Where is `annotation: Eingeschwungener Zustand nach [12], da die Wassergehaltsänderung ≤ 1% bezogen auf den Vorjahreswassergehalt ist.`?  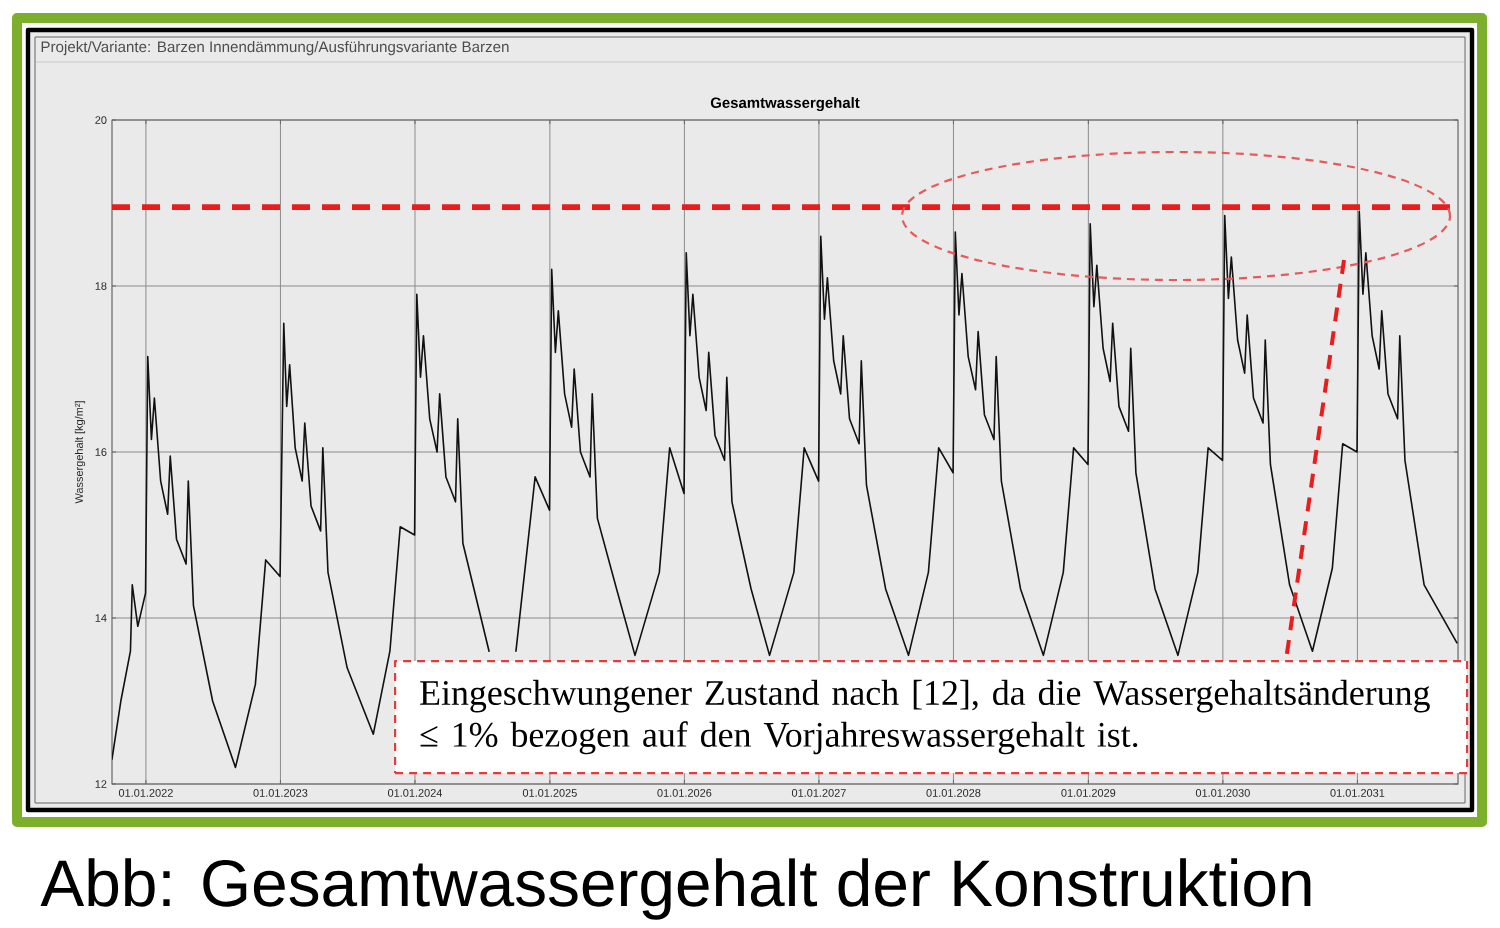 annotation: Eingeschwungener Zustand nach [12], da die Wassergehaltsänderung ≤ 1% bezogen auf den Vorjahreswassergehalt ist. is located at coordinates (925, 717).